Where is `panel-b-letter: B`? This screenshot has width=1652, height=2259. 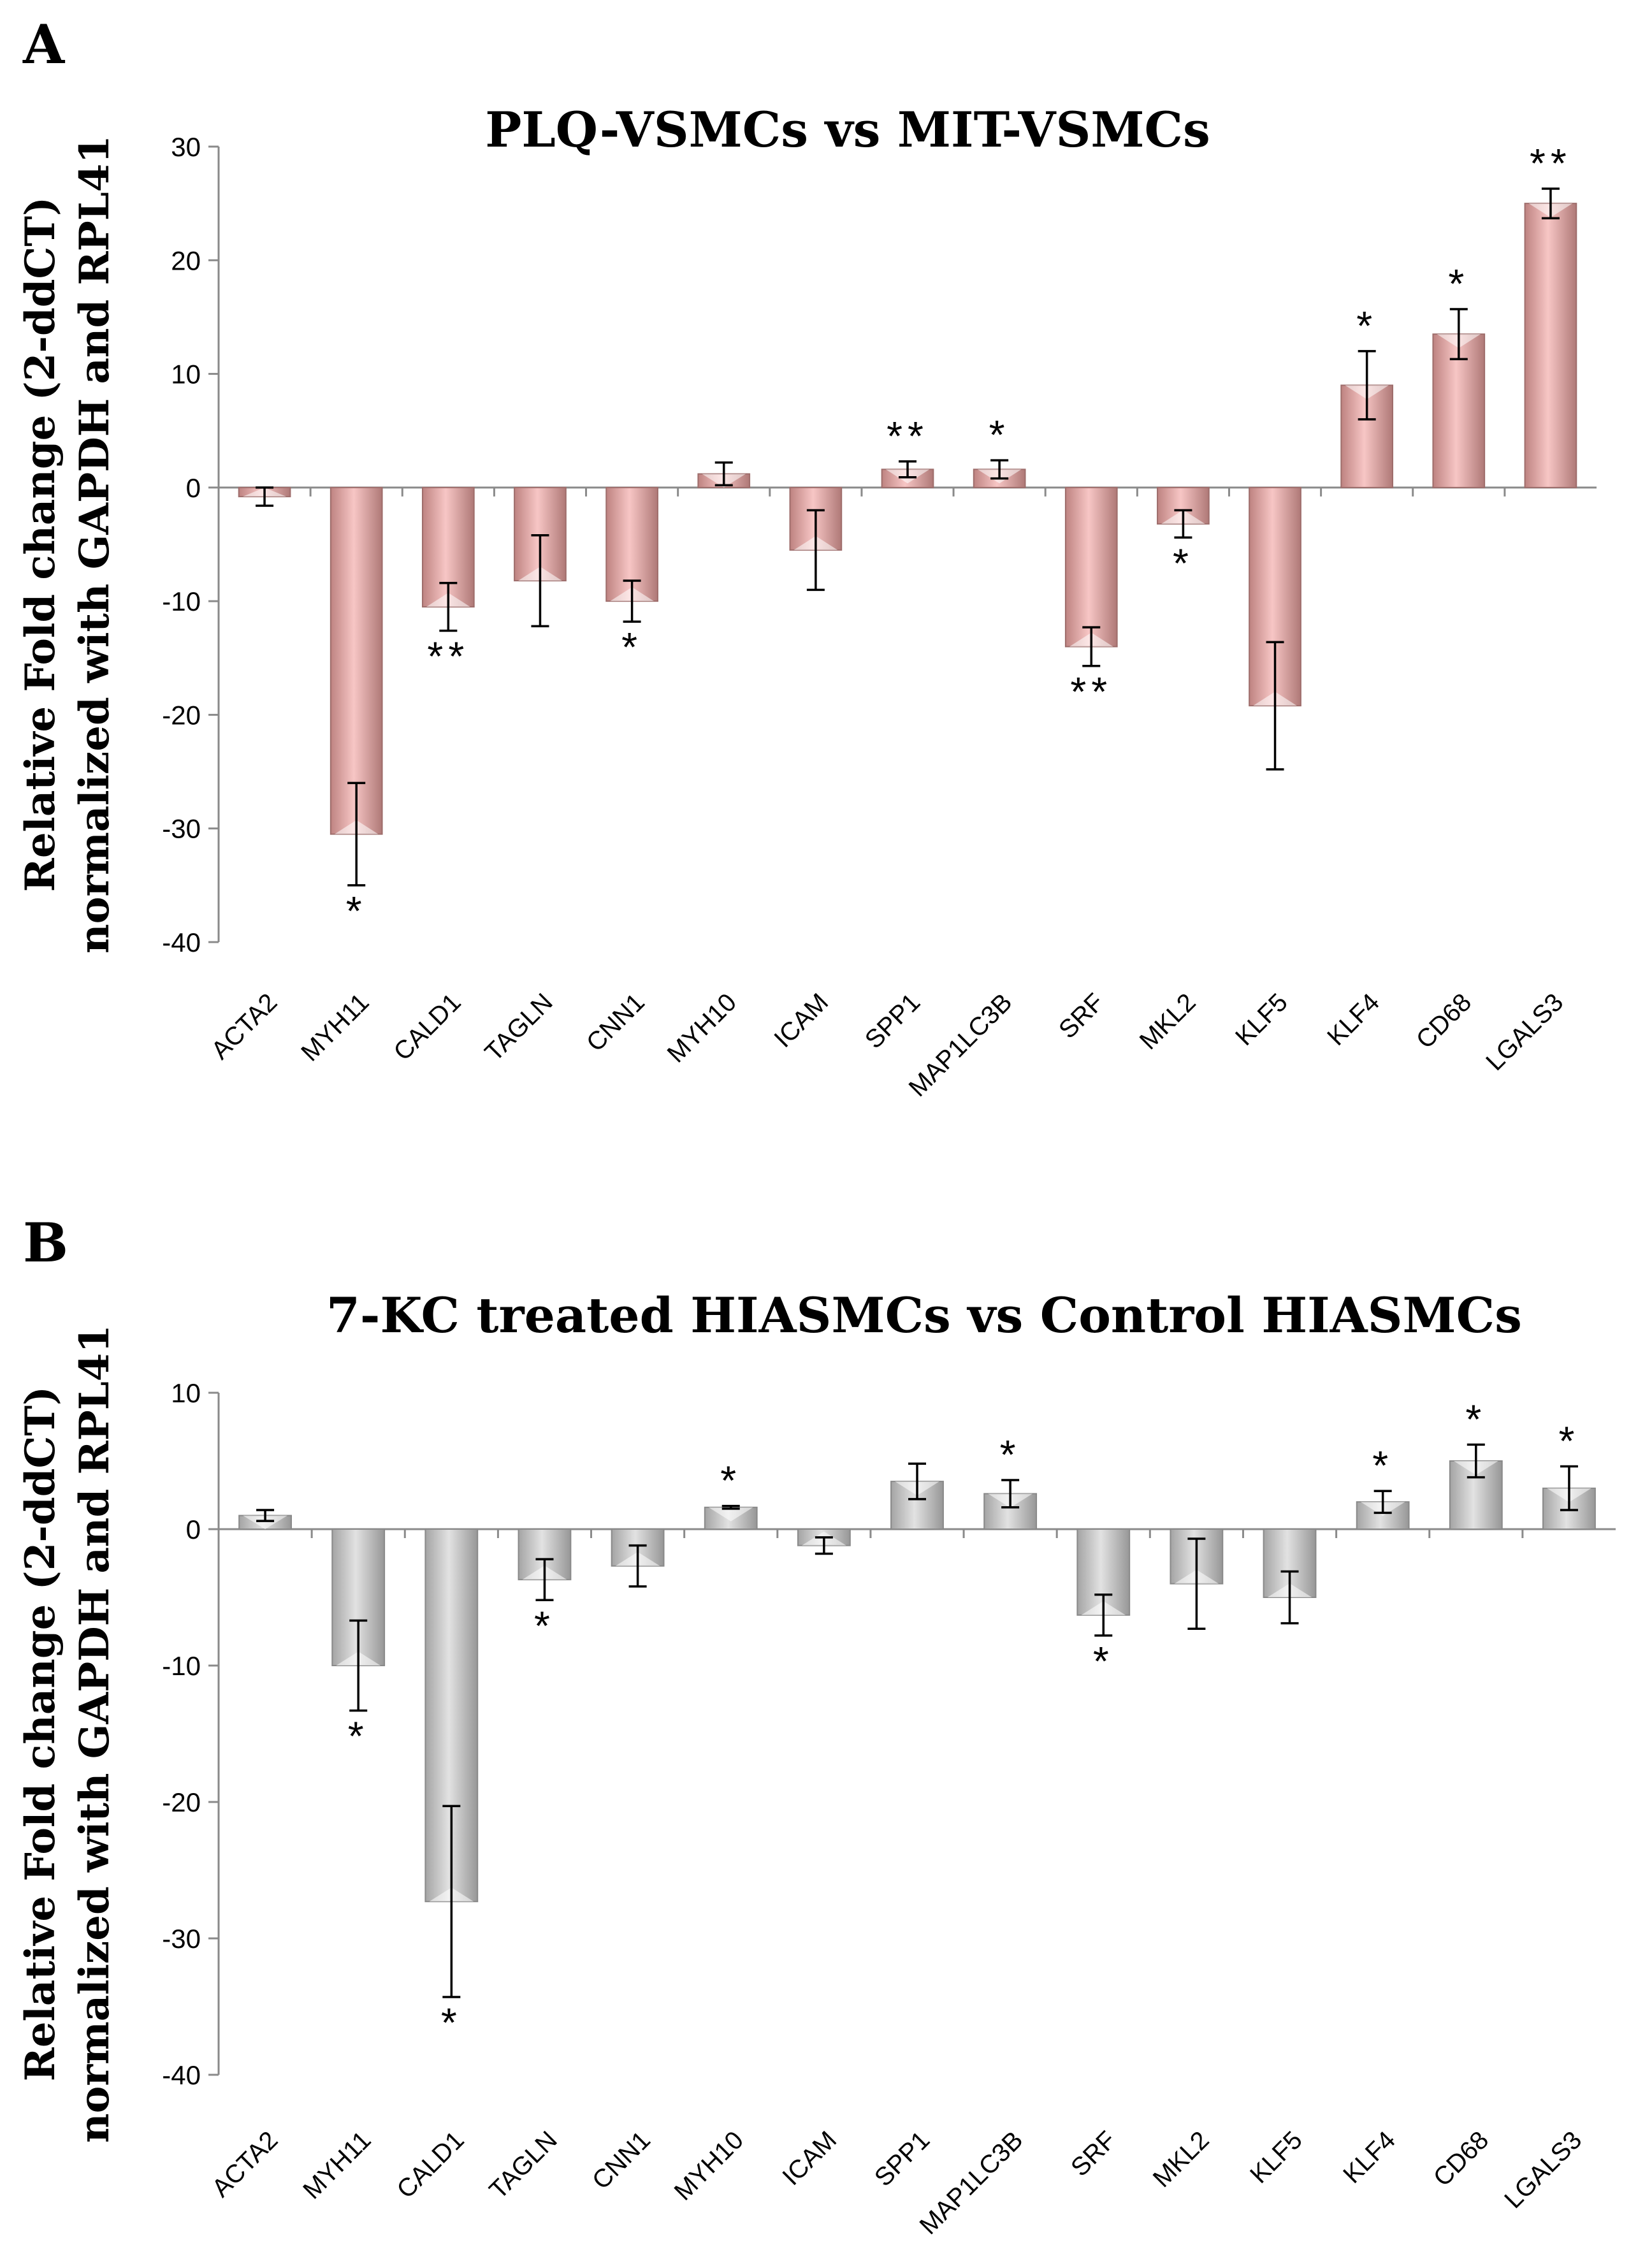 panel-b-letter: B is located at coordinates (45, 1242).